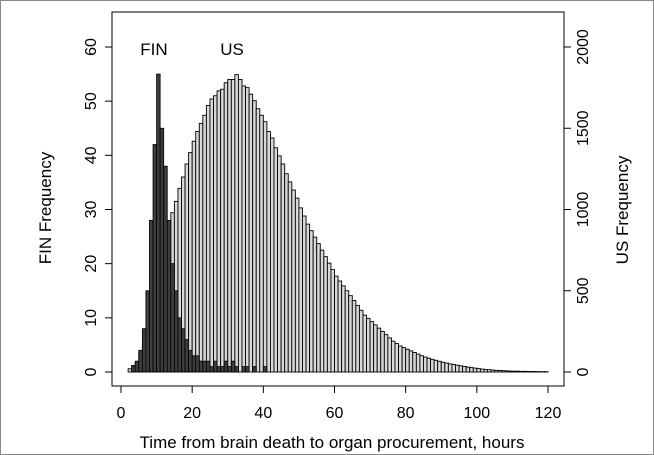 The height and width of the screenshot is (455, 654). I want to click on y-left-tick-label: 40, so click(91, 155).